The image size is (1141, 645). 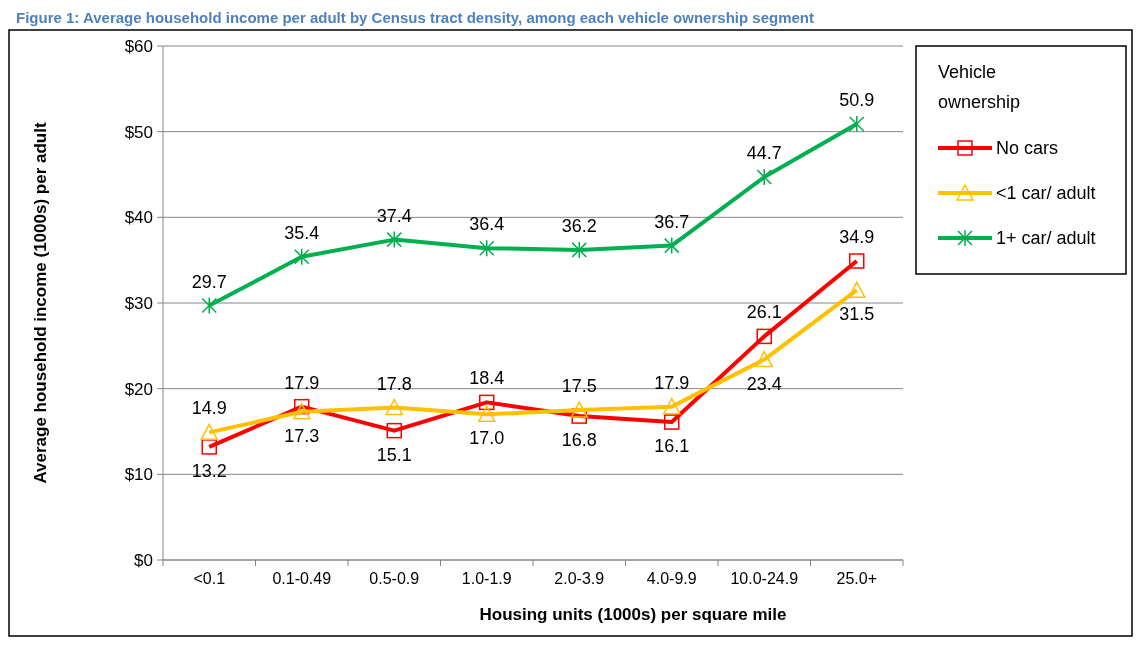 What do you see at coordinates (764, 153) in the screenshot?
I see `data-label: 44.7` at bounding box center [764, 153].